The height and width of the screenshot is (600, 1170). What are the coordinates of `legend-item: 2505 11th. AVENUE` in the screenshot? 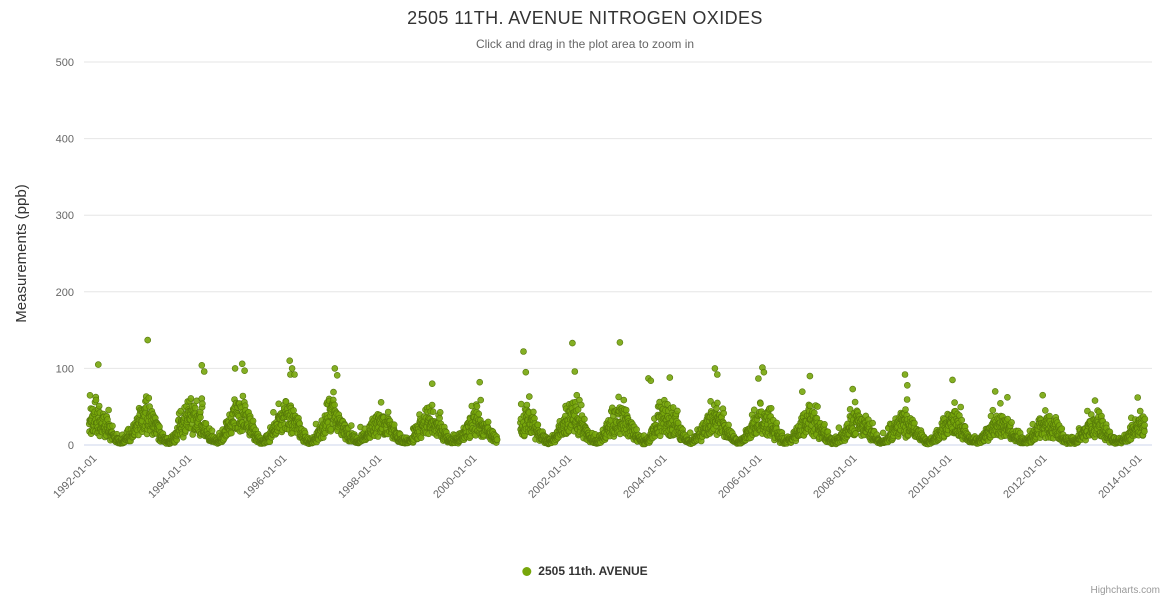 It's located at (585, 571).